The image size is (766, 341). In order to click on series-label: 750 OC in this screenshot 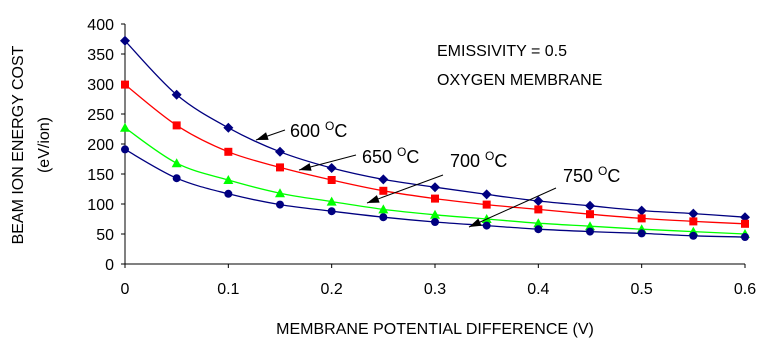, I will do `click(591, 175)`.